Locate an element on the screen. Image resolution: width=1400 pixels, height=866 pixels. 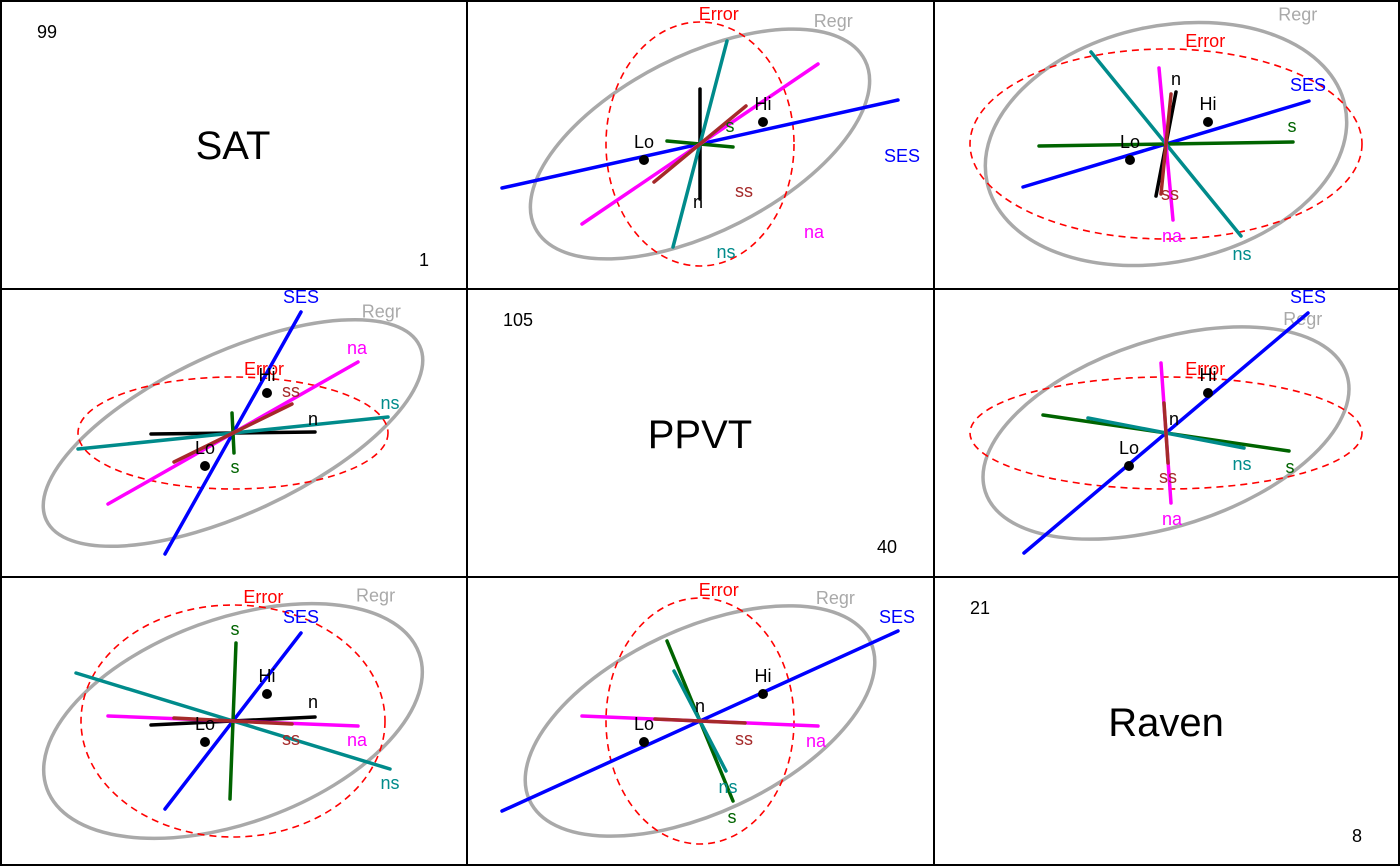
diag-panel-ppvt: 105 PPVT 40 is located at coordinates (700, 433).